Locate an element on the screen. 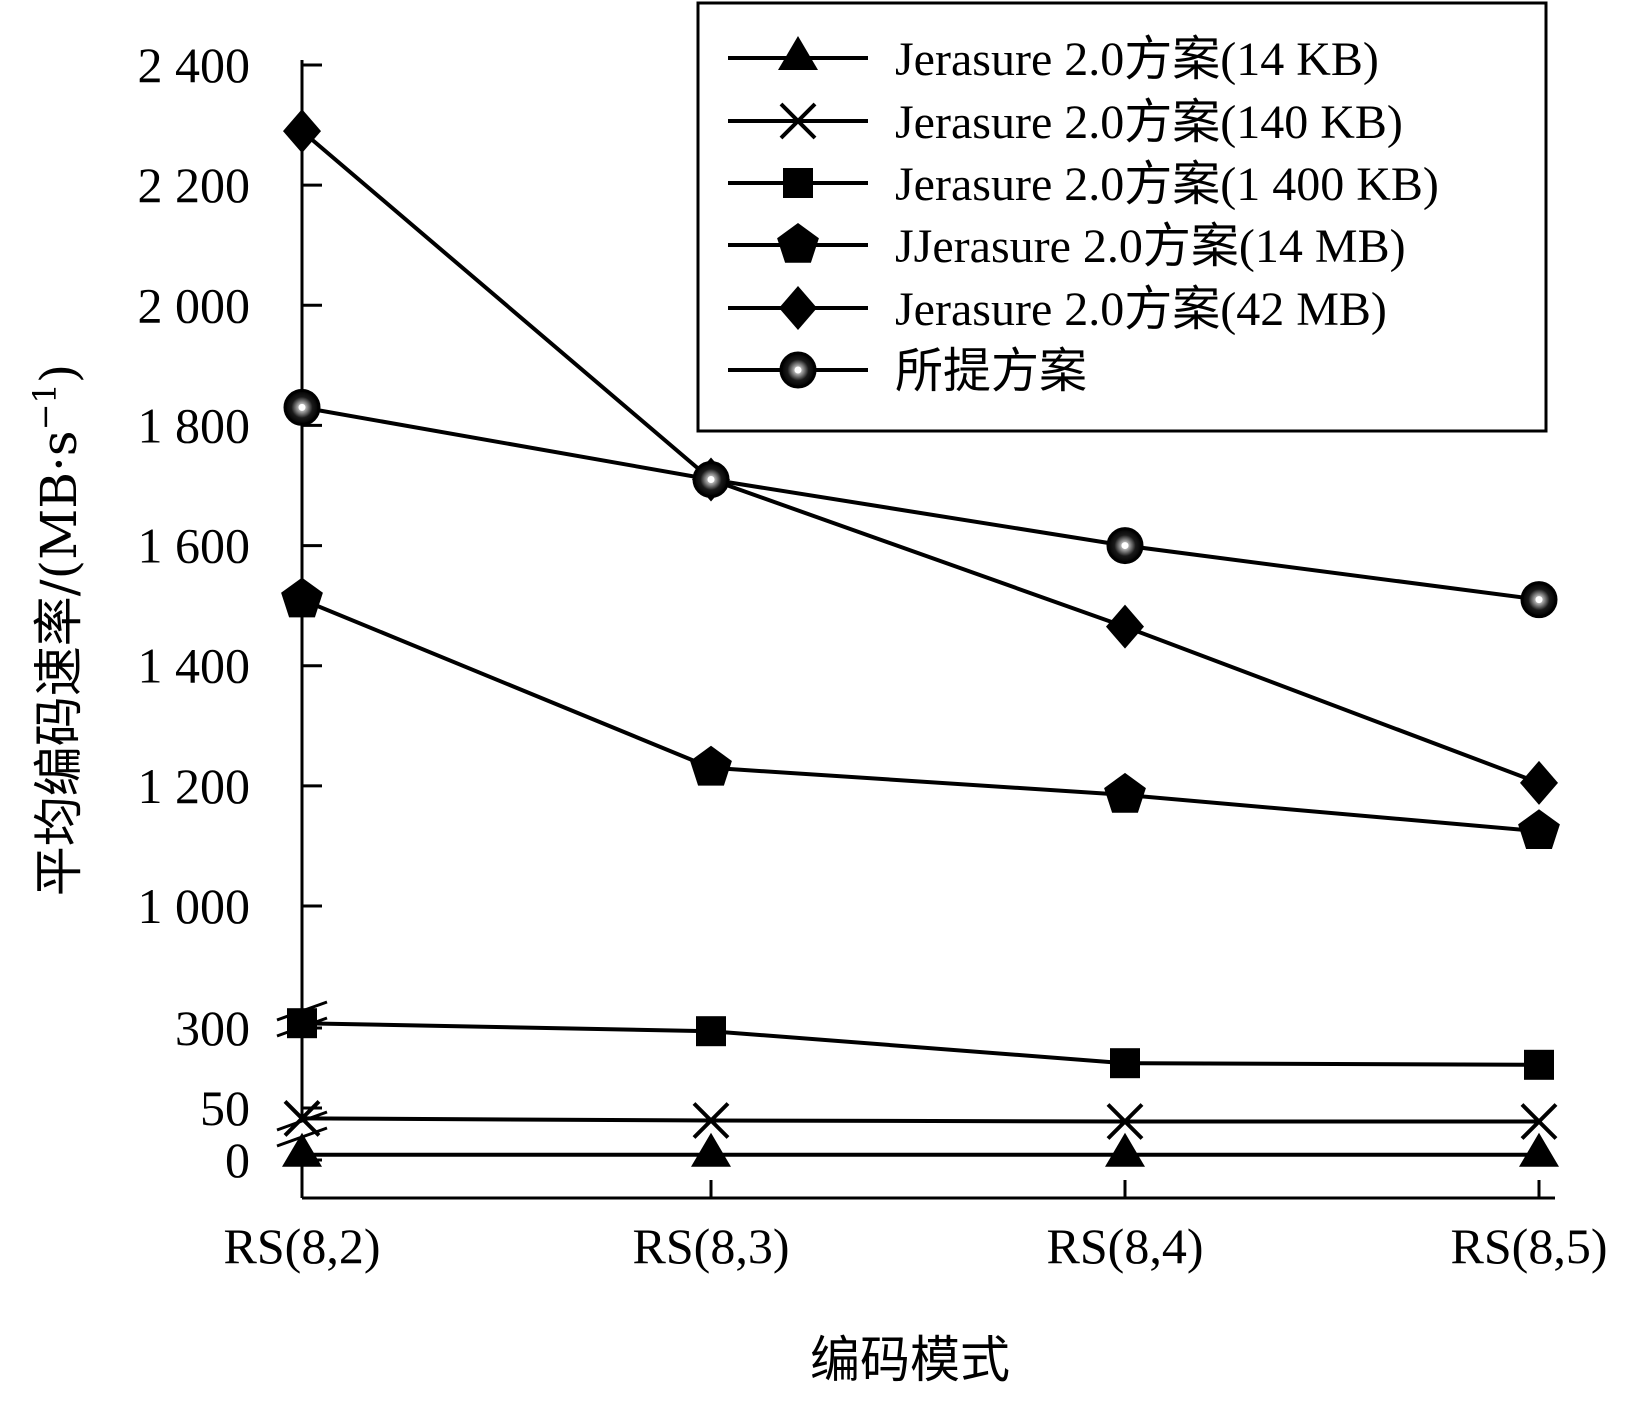 This screenshot has width=1633, height=1401. y-tick-label: 2 000 is located at coordinates (194, 305).